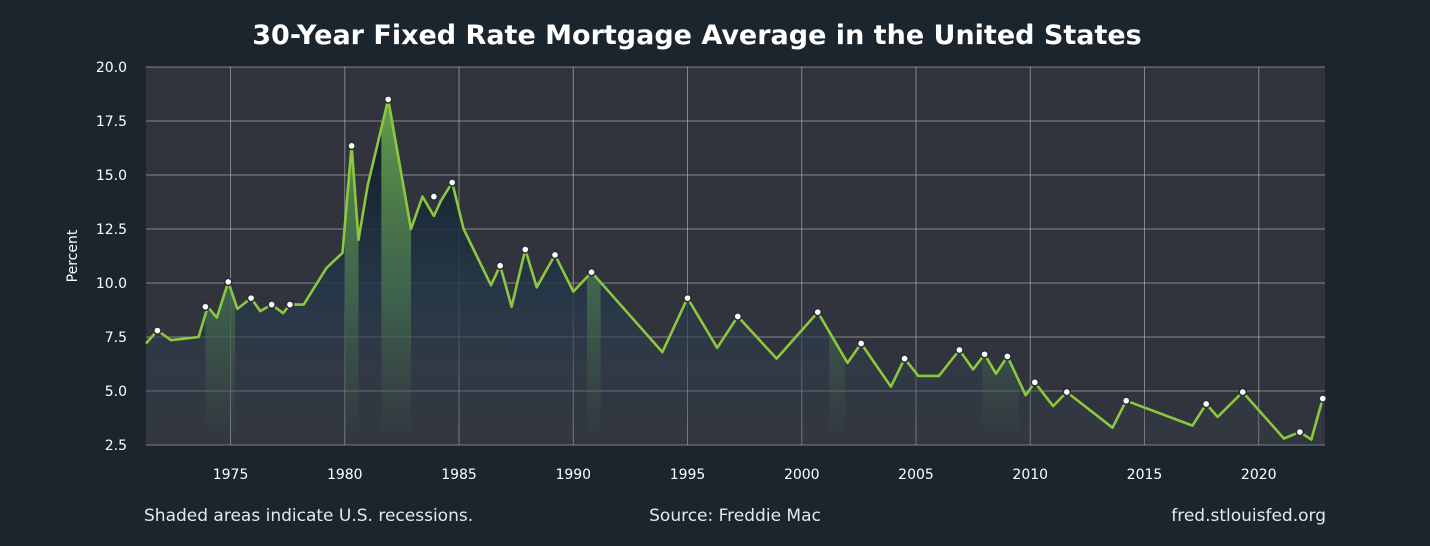 The image size is (1430, 546). Describe the element at coordinates (1030, 475) in the screenshot. I see `x-tick-label: 2010` at that location.